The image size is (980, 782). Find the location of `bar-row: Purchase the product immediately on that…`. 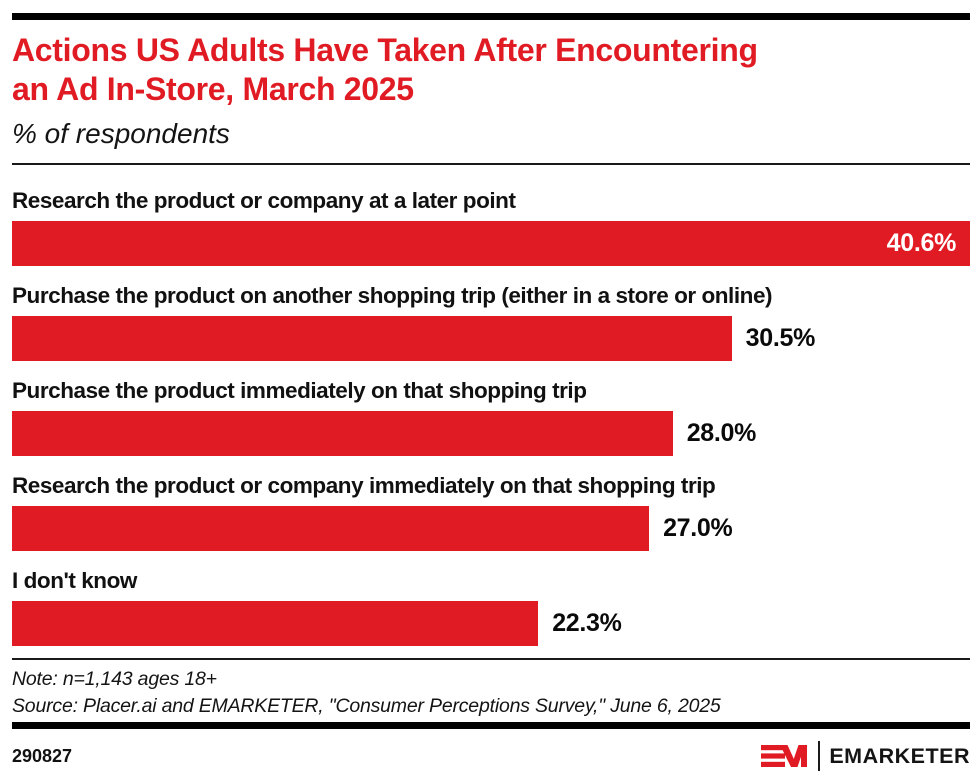

bar-row: Purchase the product immediately on that… is located at coordinates (491, 416).